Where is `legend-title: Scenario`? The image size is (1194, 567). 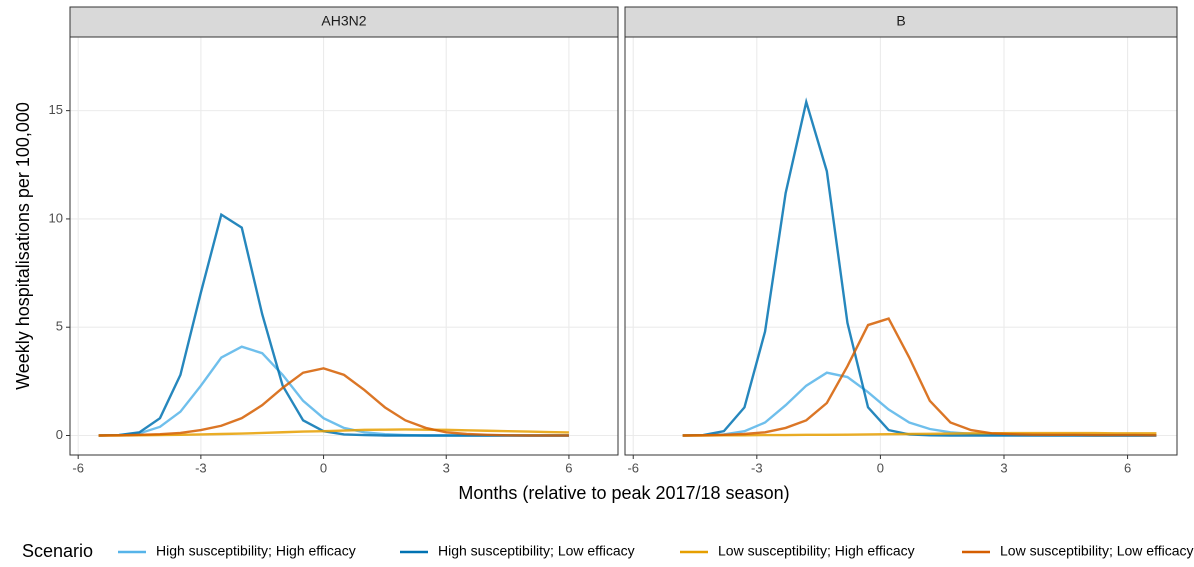
legend-title: Scenario is located at coordinates (57, 551).